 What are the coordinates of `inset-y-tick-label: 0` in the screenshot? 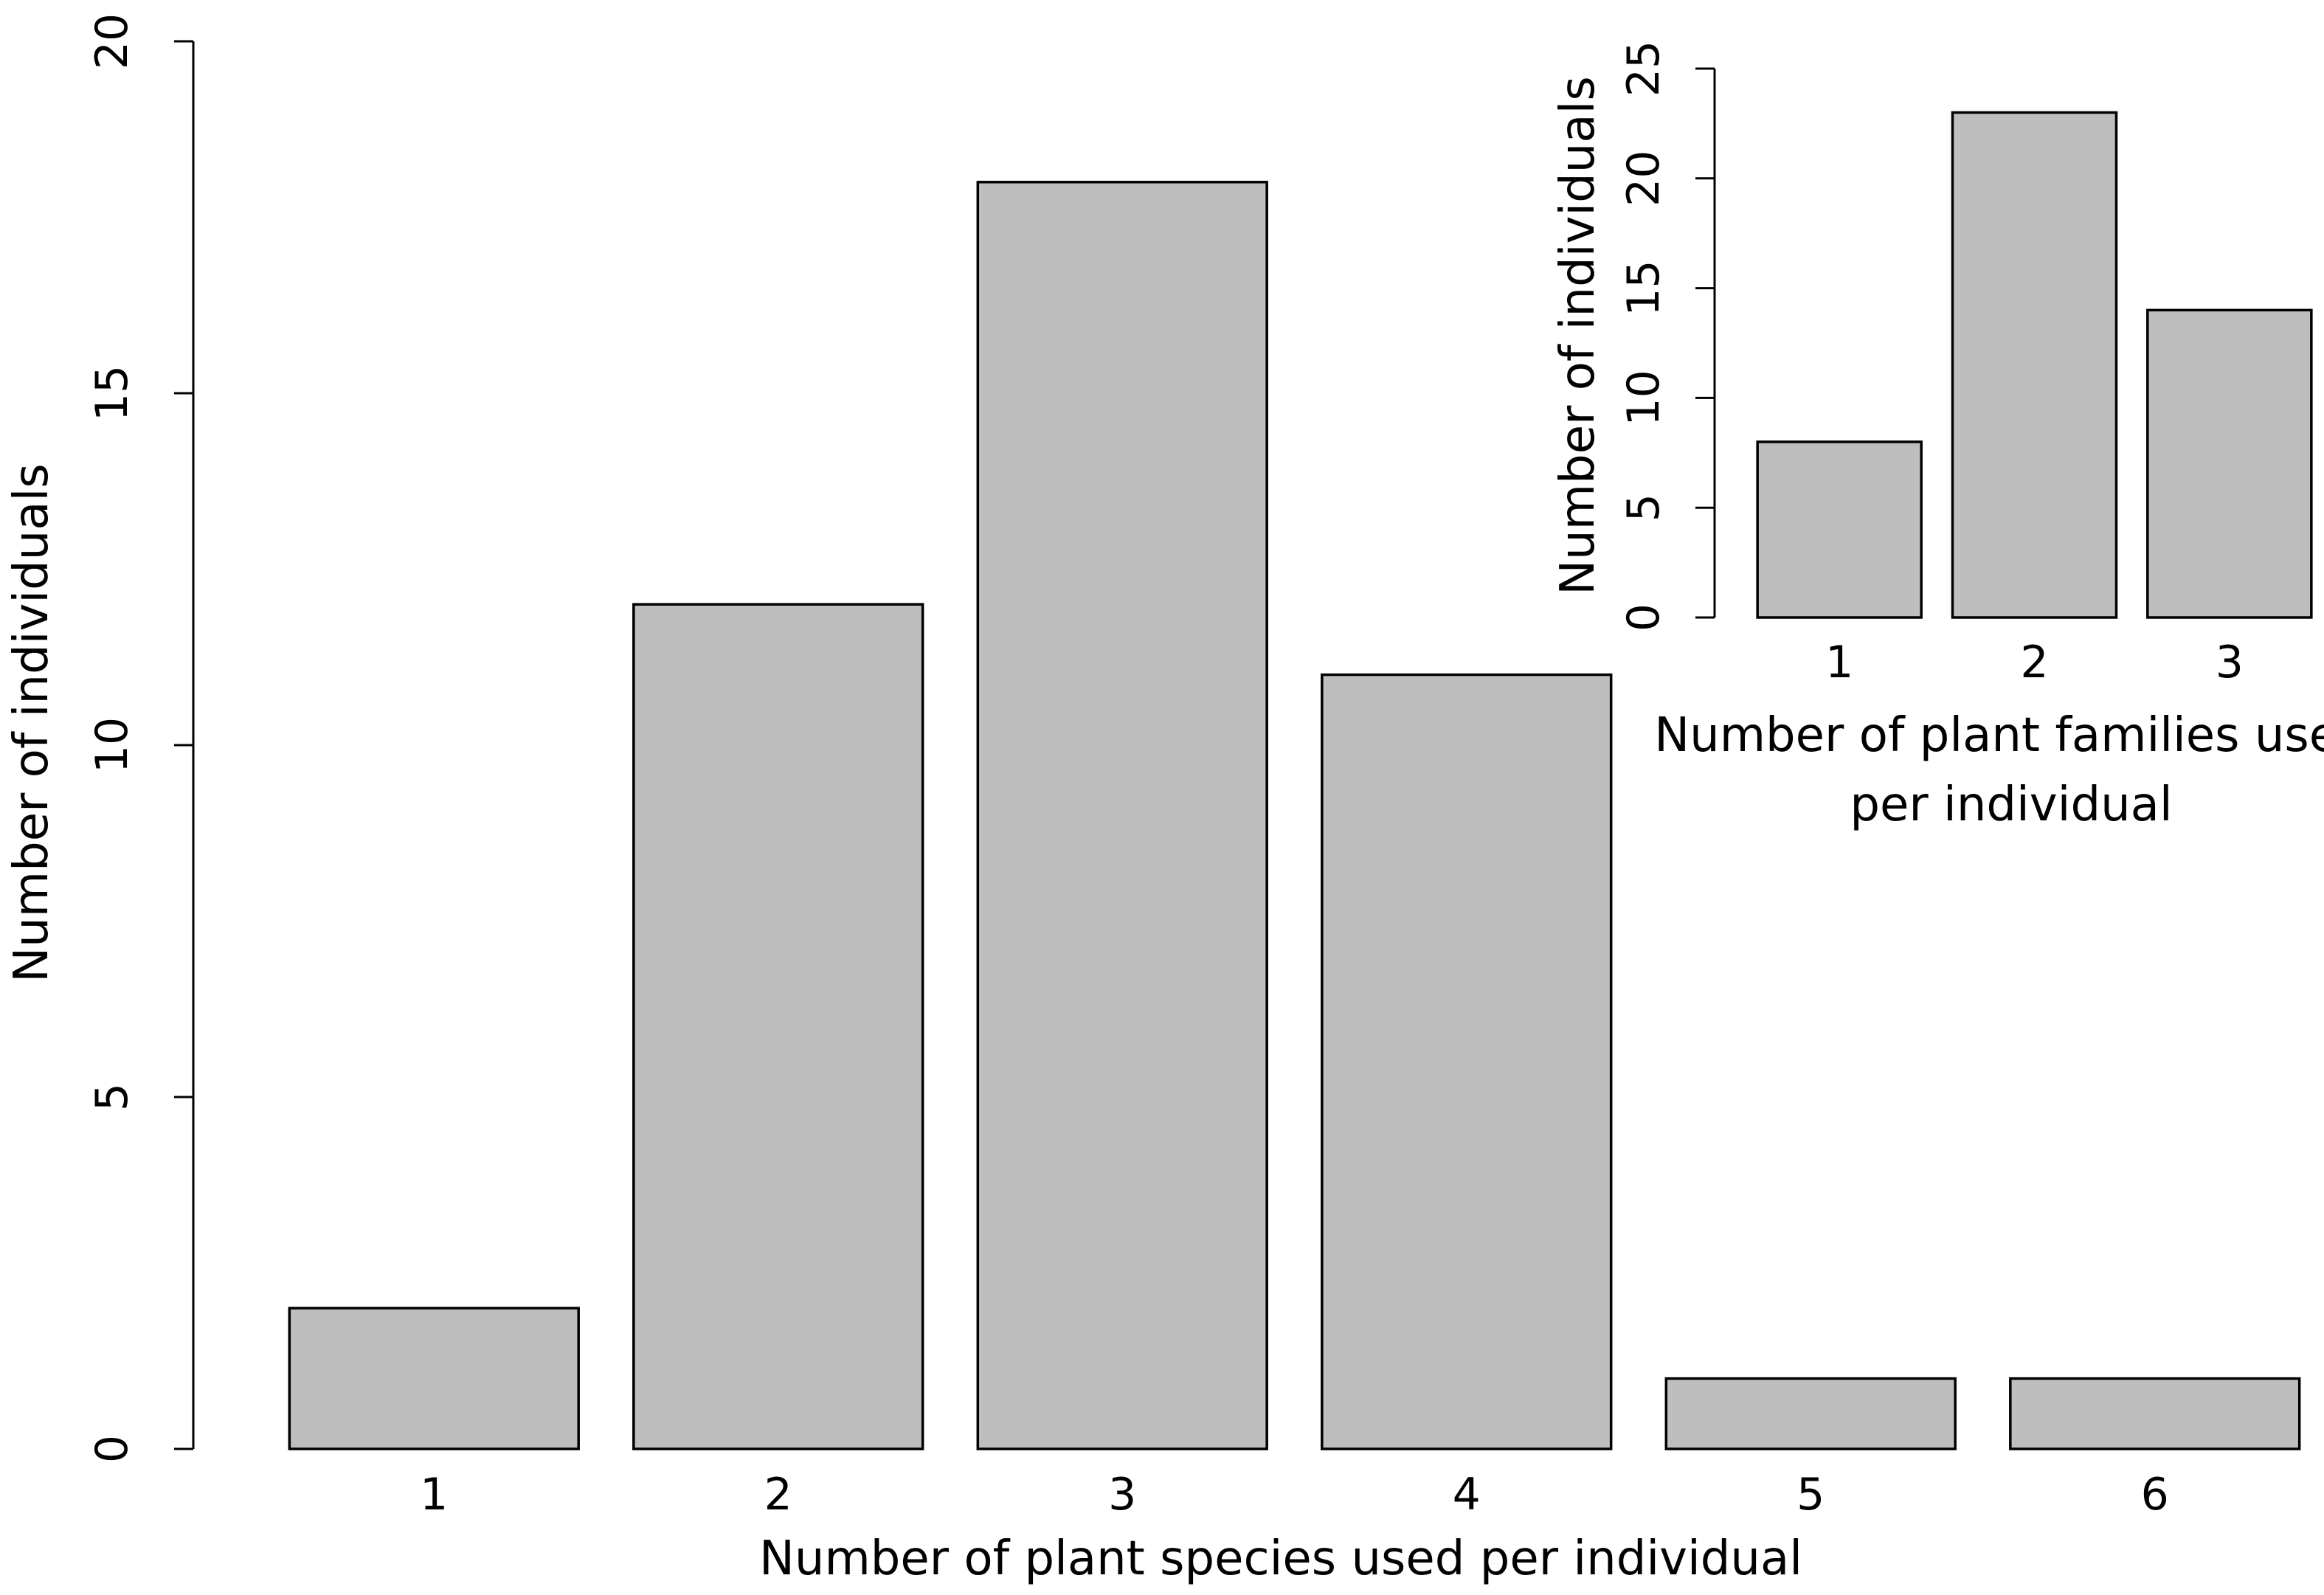 It's located at (1644, 617).